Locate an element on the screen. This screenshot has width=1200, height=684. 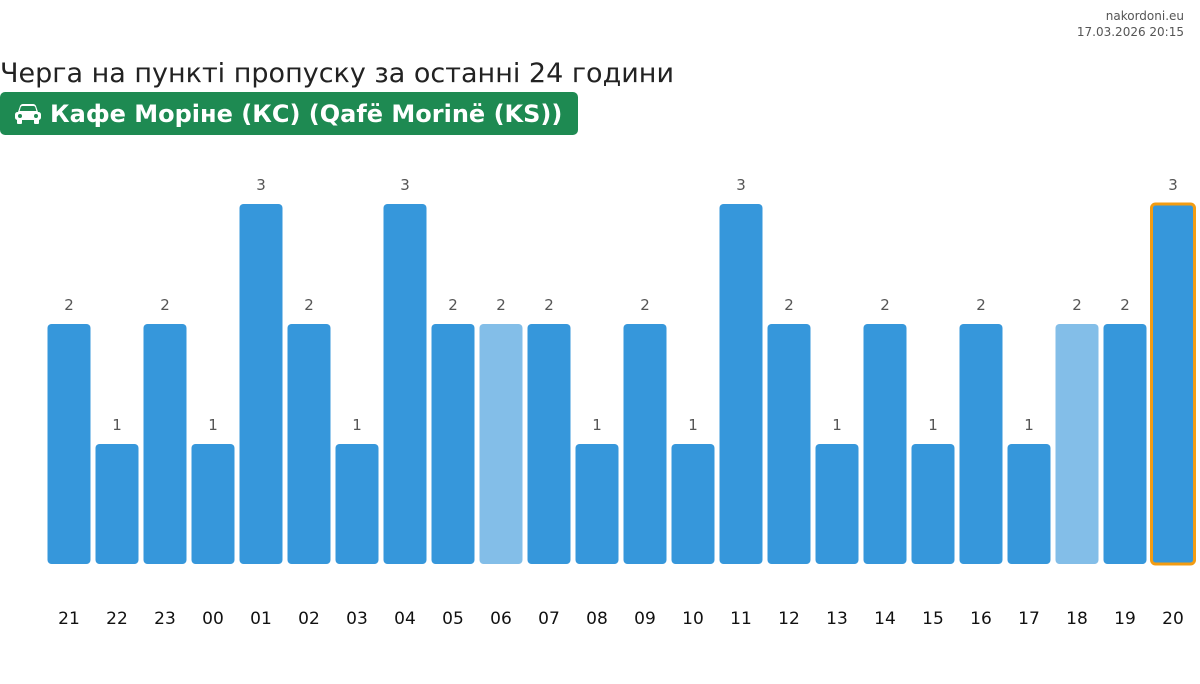
value-label-21: 2 is located at coordinates (69, 305).